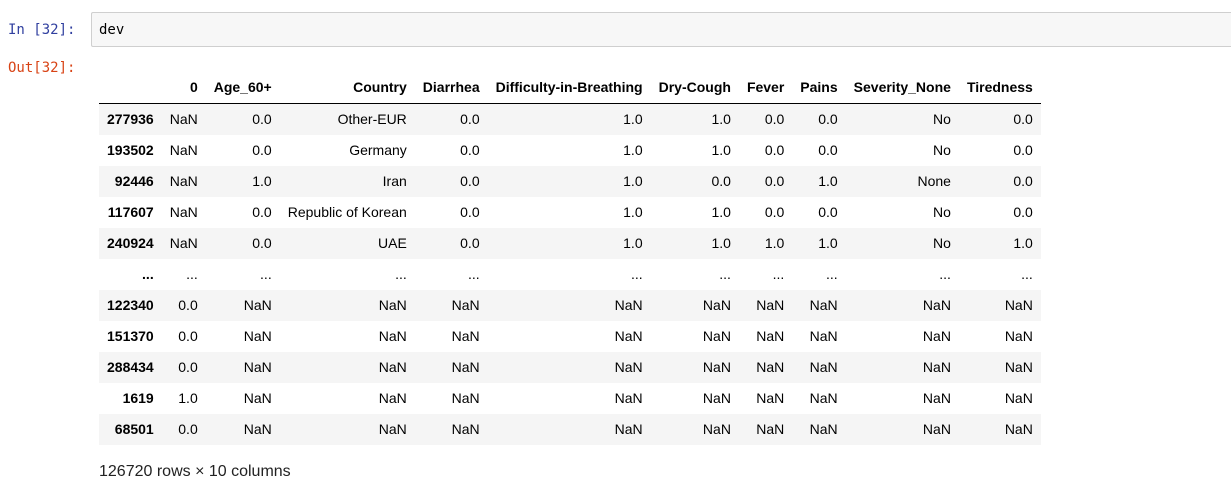 The width and height of the screenshot is (1231, 487). Describe the element at coordinates (130, 212) in the screenshot. I see `row-index: 117607` at that location.